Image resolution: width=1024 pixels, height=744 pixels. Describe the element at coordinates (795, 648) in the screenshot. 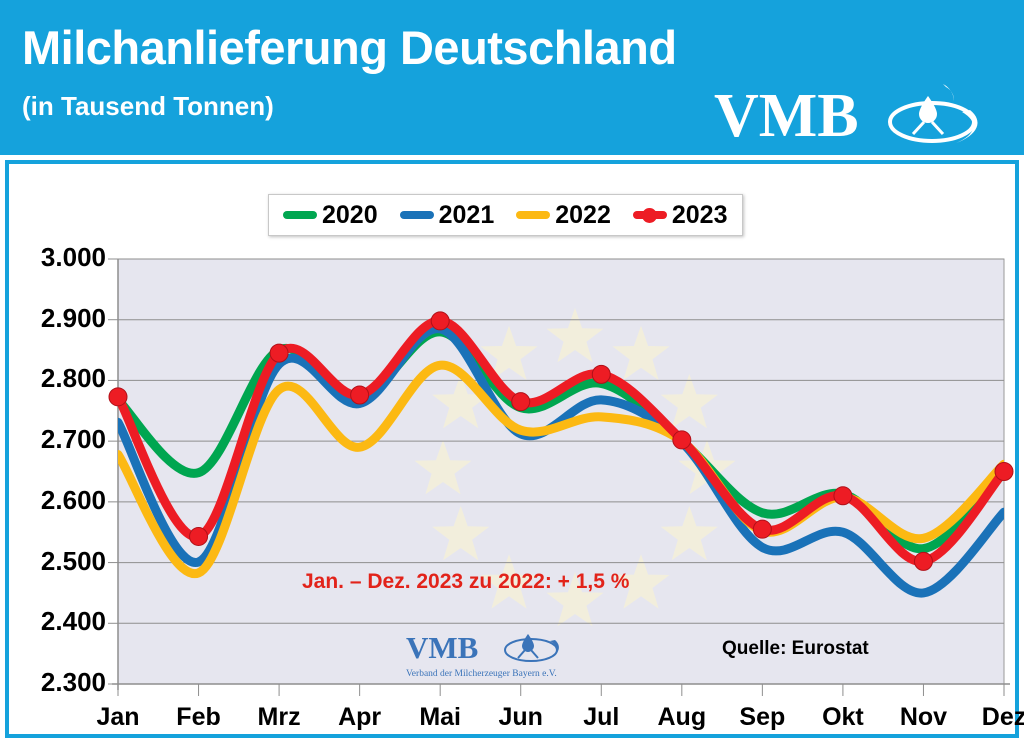

I see `source-note: Quelle: Eurostat` at that location.